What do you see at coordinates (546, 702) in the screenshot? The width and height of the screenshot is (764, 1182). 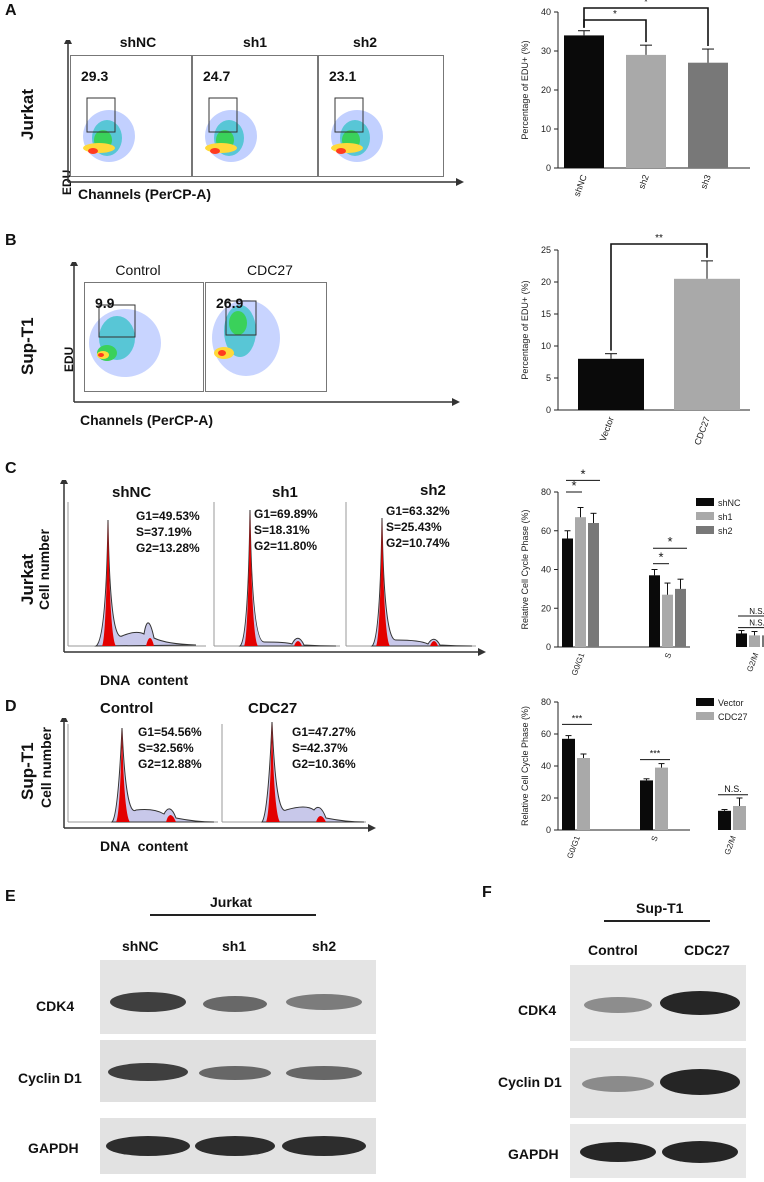 I see `y-tick-label: 80` at bounding box center [546, 702].